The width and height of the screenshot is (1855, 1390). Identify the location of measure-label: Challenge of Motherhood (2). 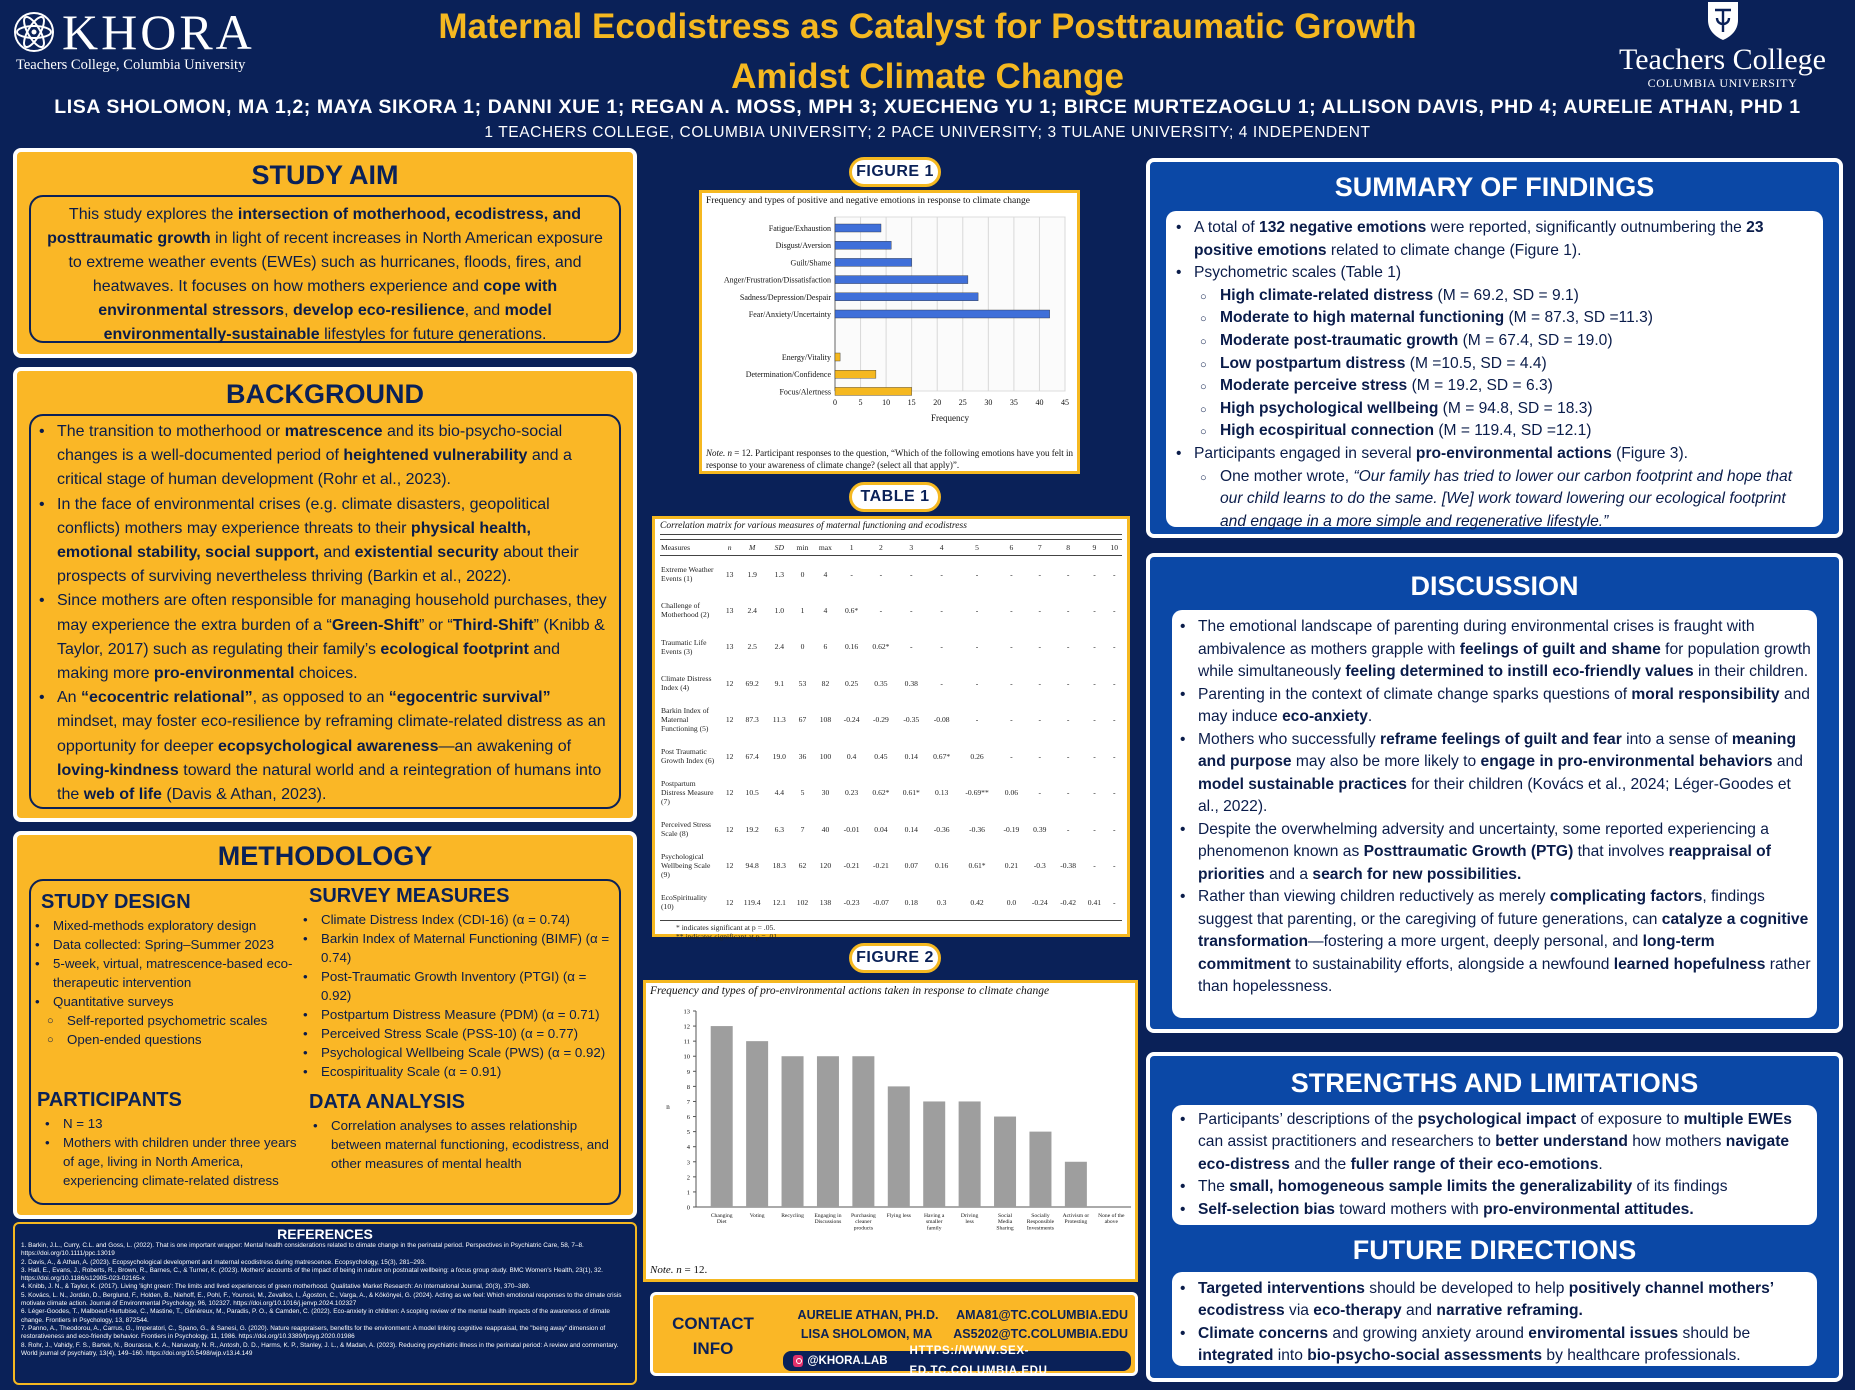
(685, 610).